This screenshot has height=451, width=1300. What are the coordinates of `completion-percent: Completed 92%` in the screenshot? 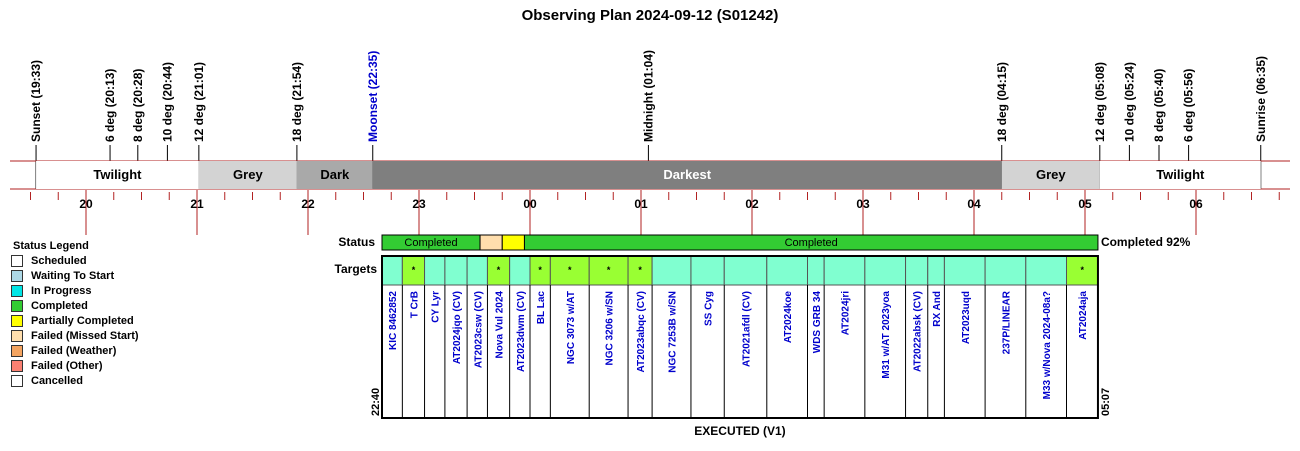 It's located at (1146, 242).